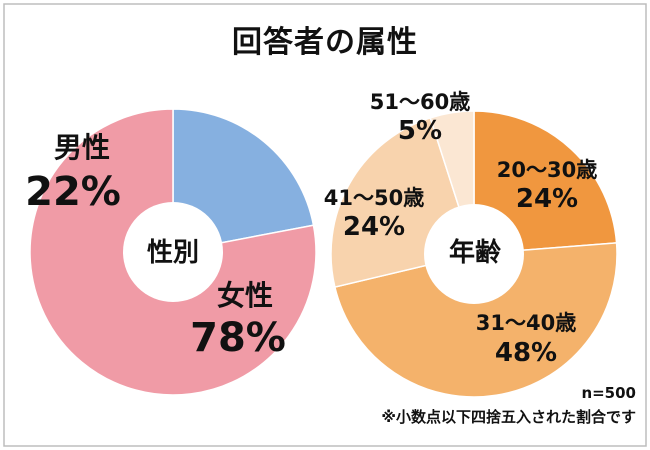 This screenshot has height=450, width=650. I want to click on slice-label-31-40: 31～40歳, so click(526, 323).